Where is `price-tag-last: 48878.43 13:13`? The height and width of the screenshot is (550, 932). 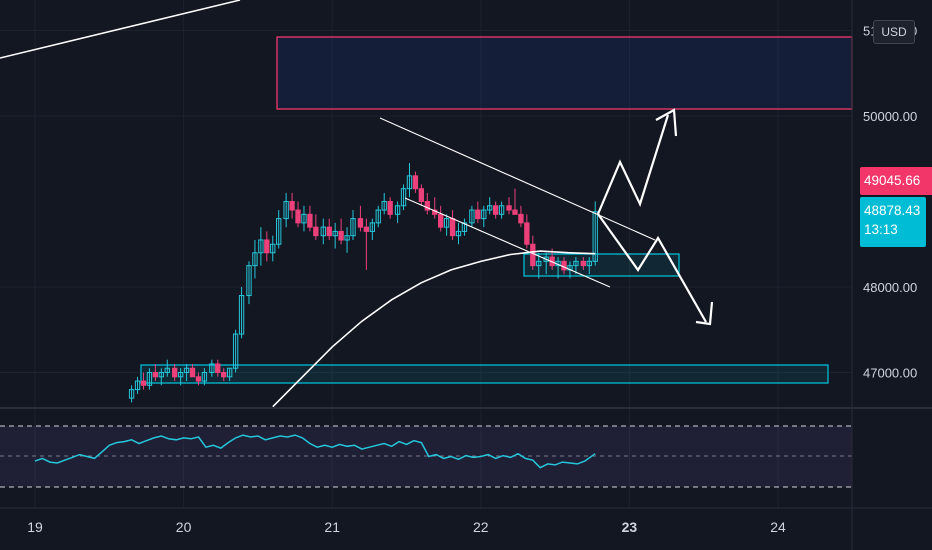 price-tag-last: 48878.43 13:13 is located at coordinates (893, 222).